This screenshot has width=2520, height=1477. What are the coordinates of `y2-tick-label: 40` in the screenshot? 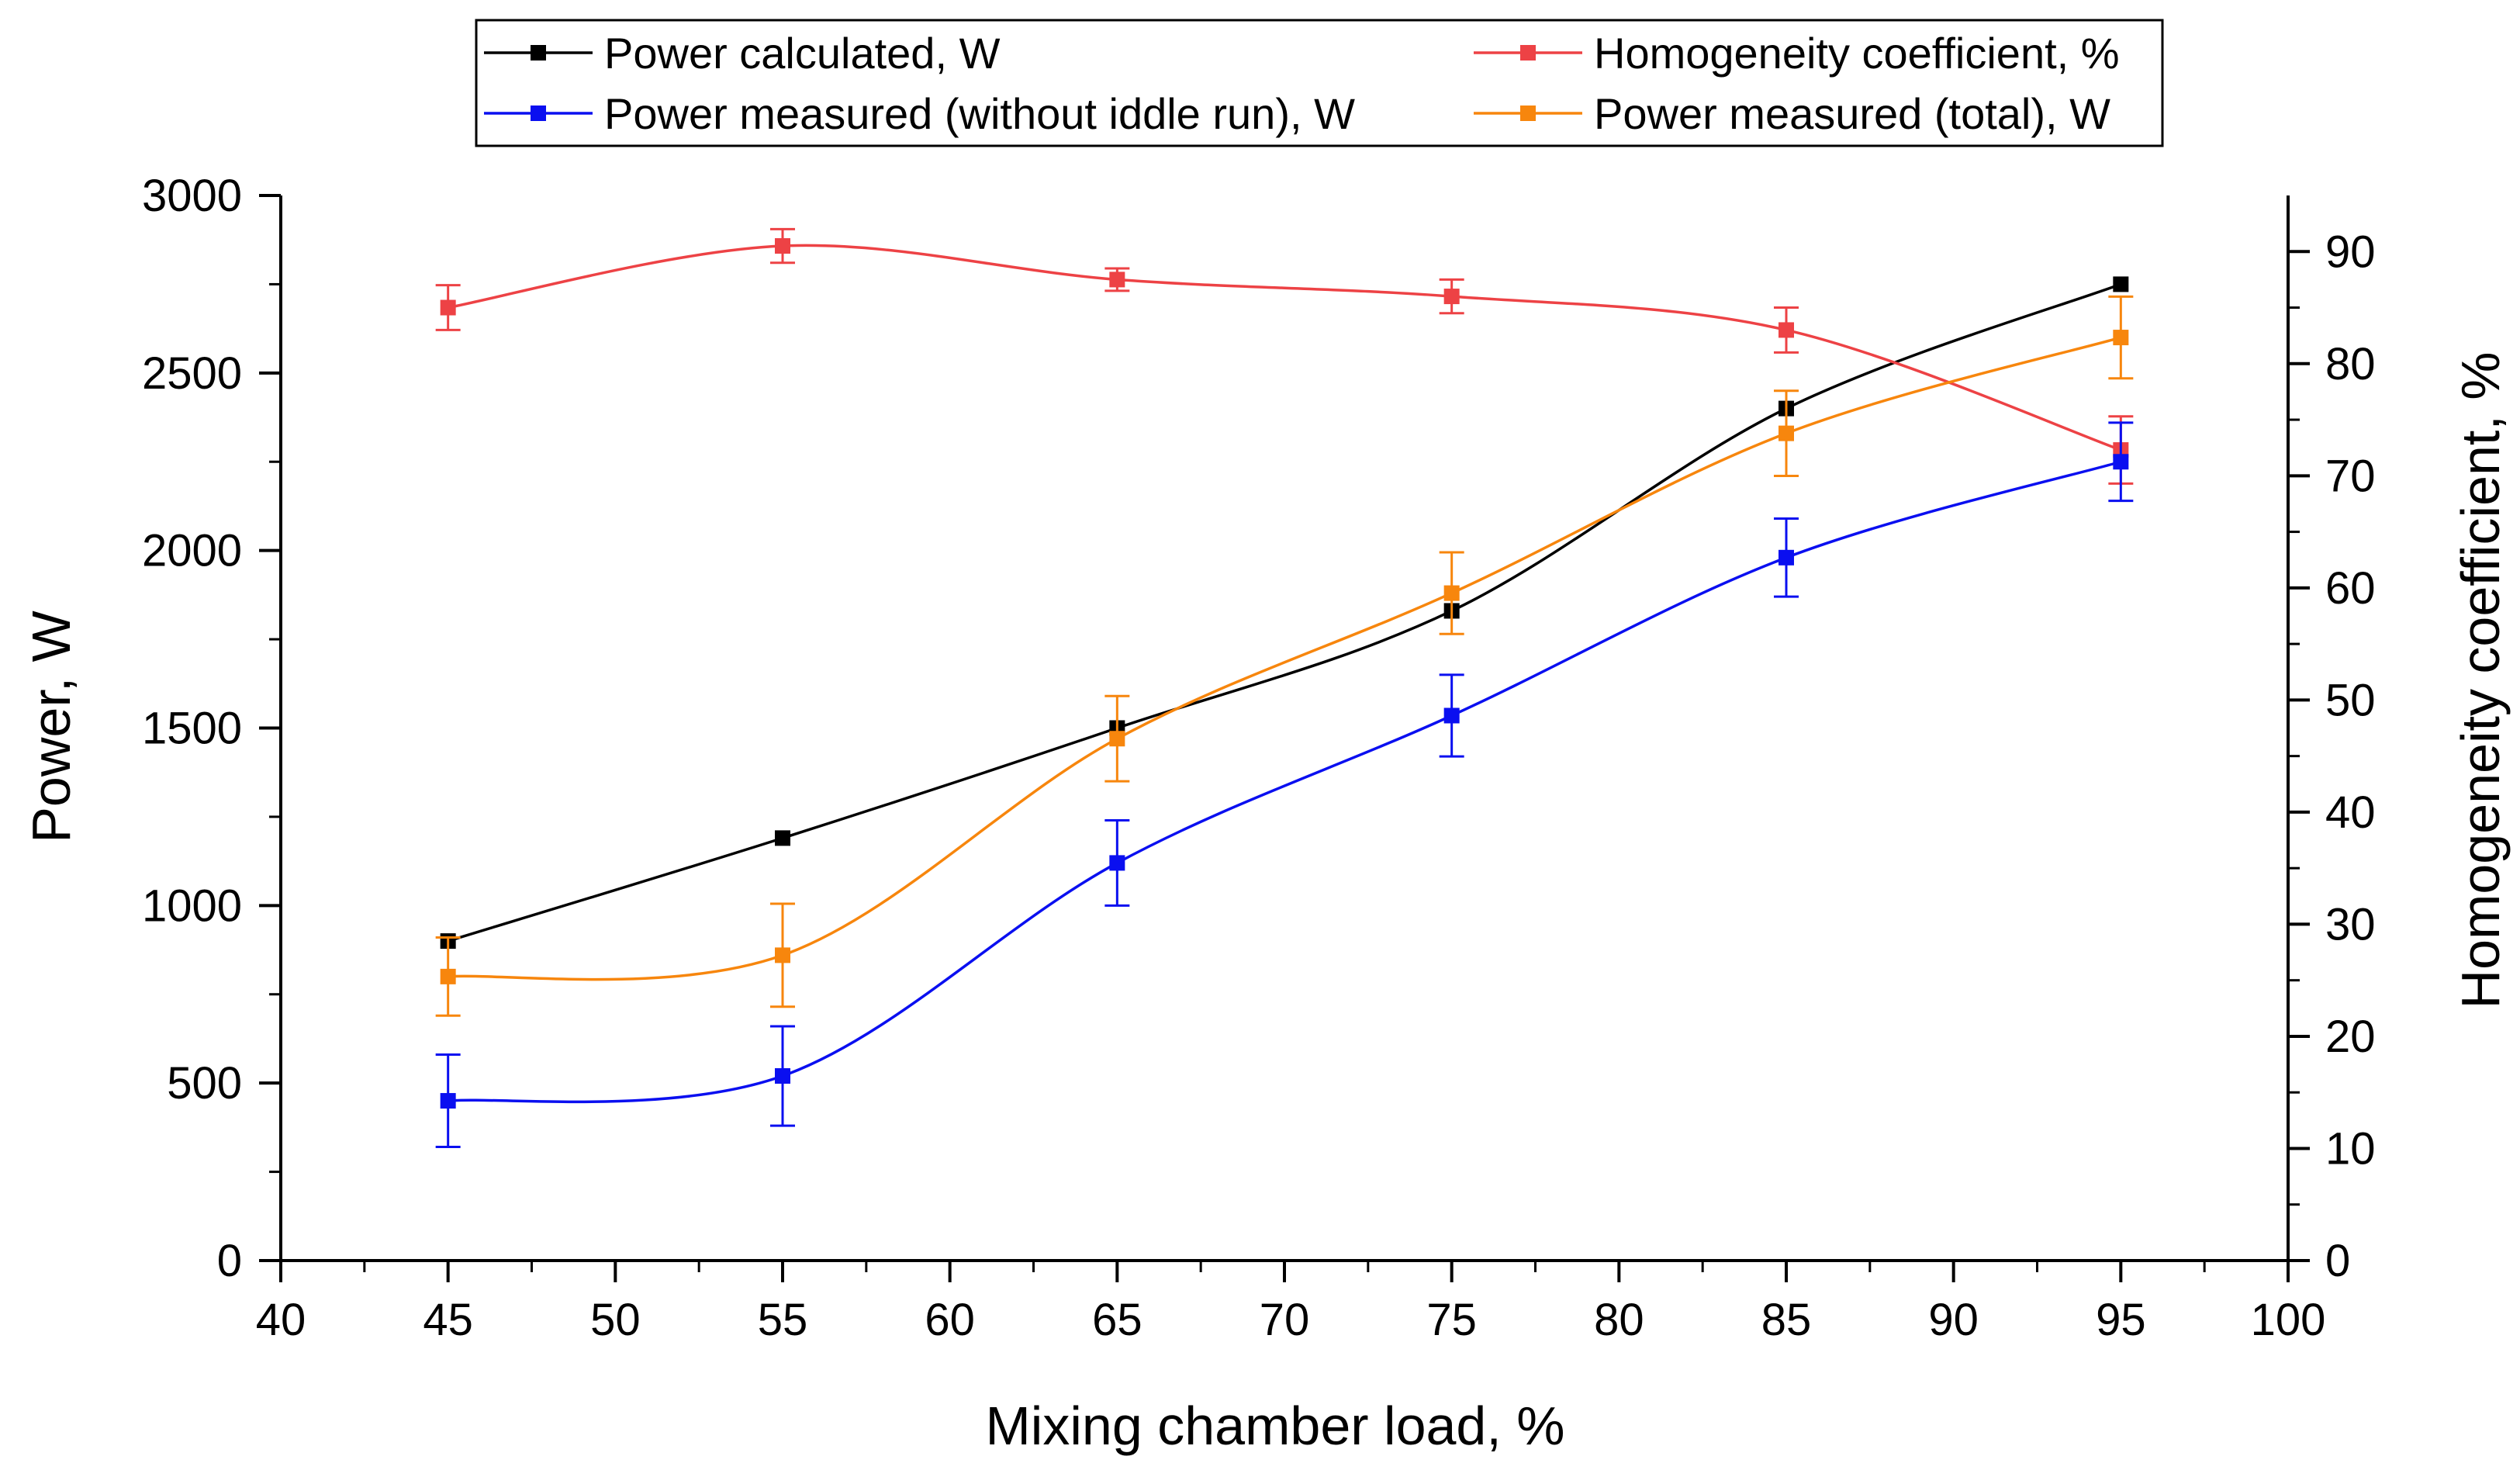 It's located at (2350, 812).